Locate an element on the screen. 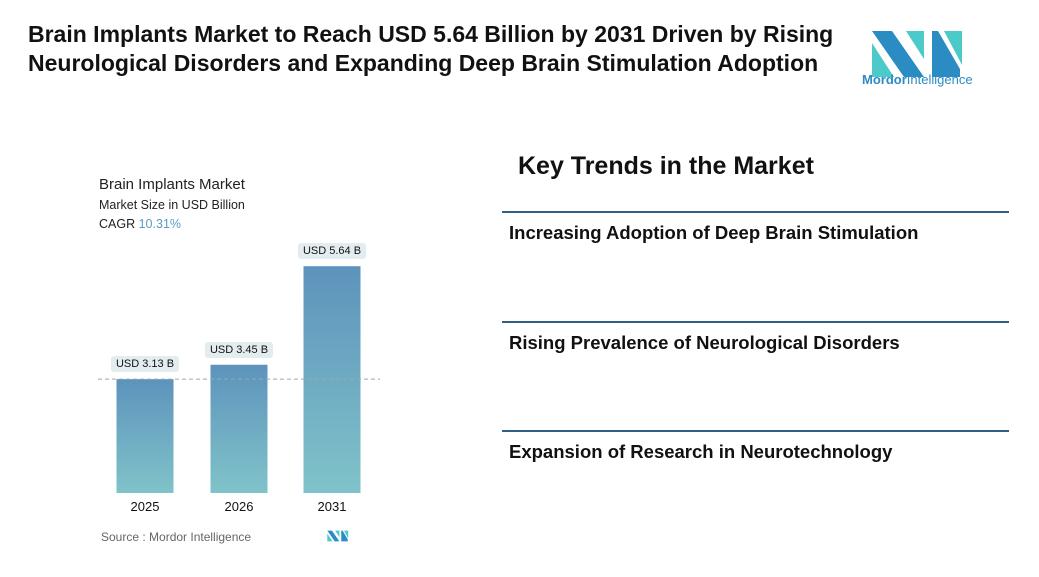 The width and height of the screenshot is (1039, 577). cagr: CAGR 10.31% is located at coordinates (140, 224).